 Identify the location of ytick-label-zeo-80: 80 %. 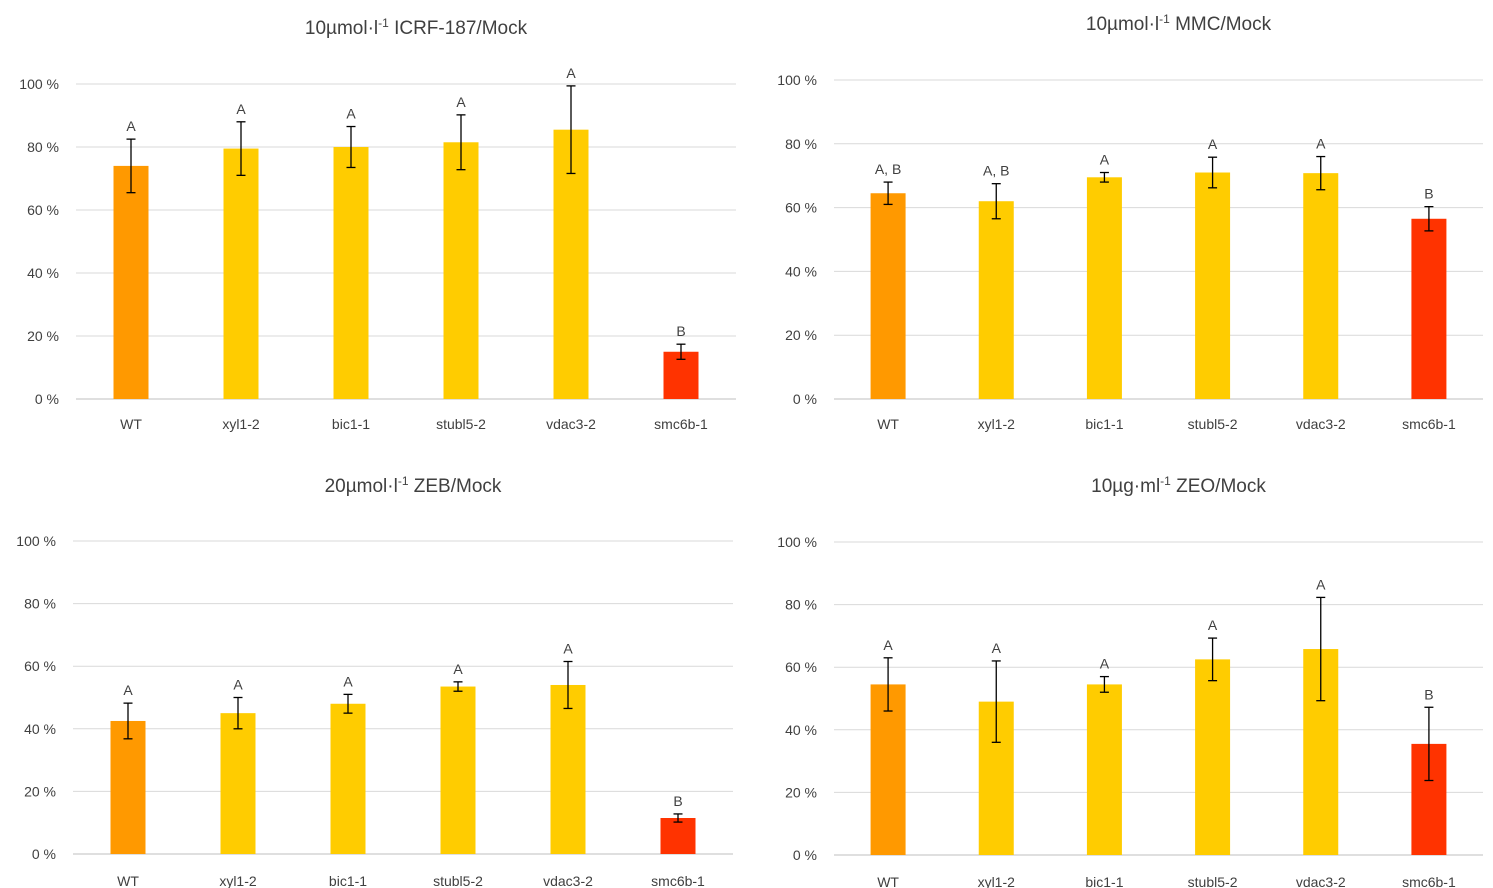
(801, 605).